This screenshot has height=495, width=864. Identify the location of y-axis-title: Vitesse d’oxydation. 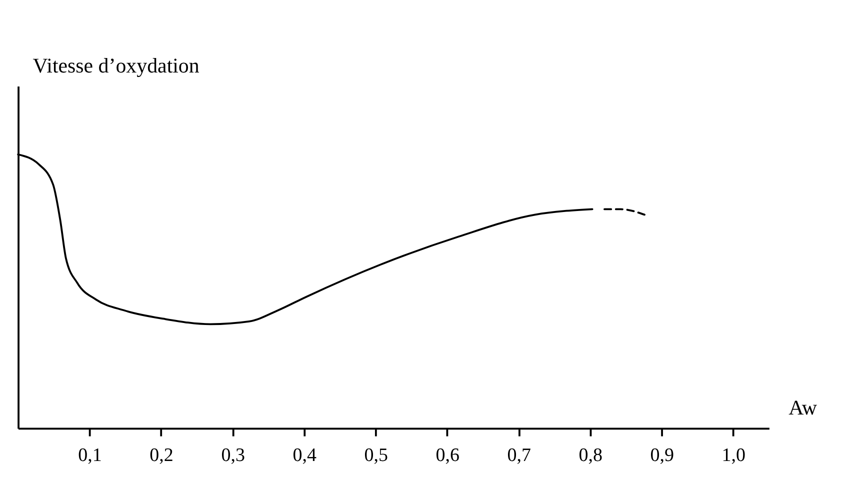
(116, 65).